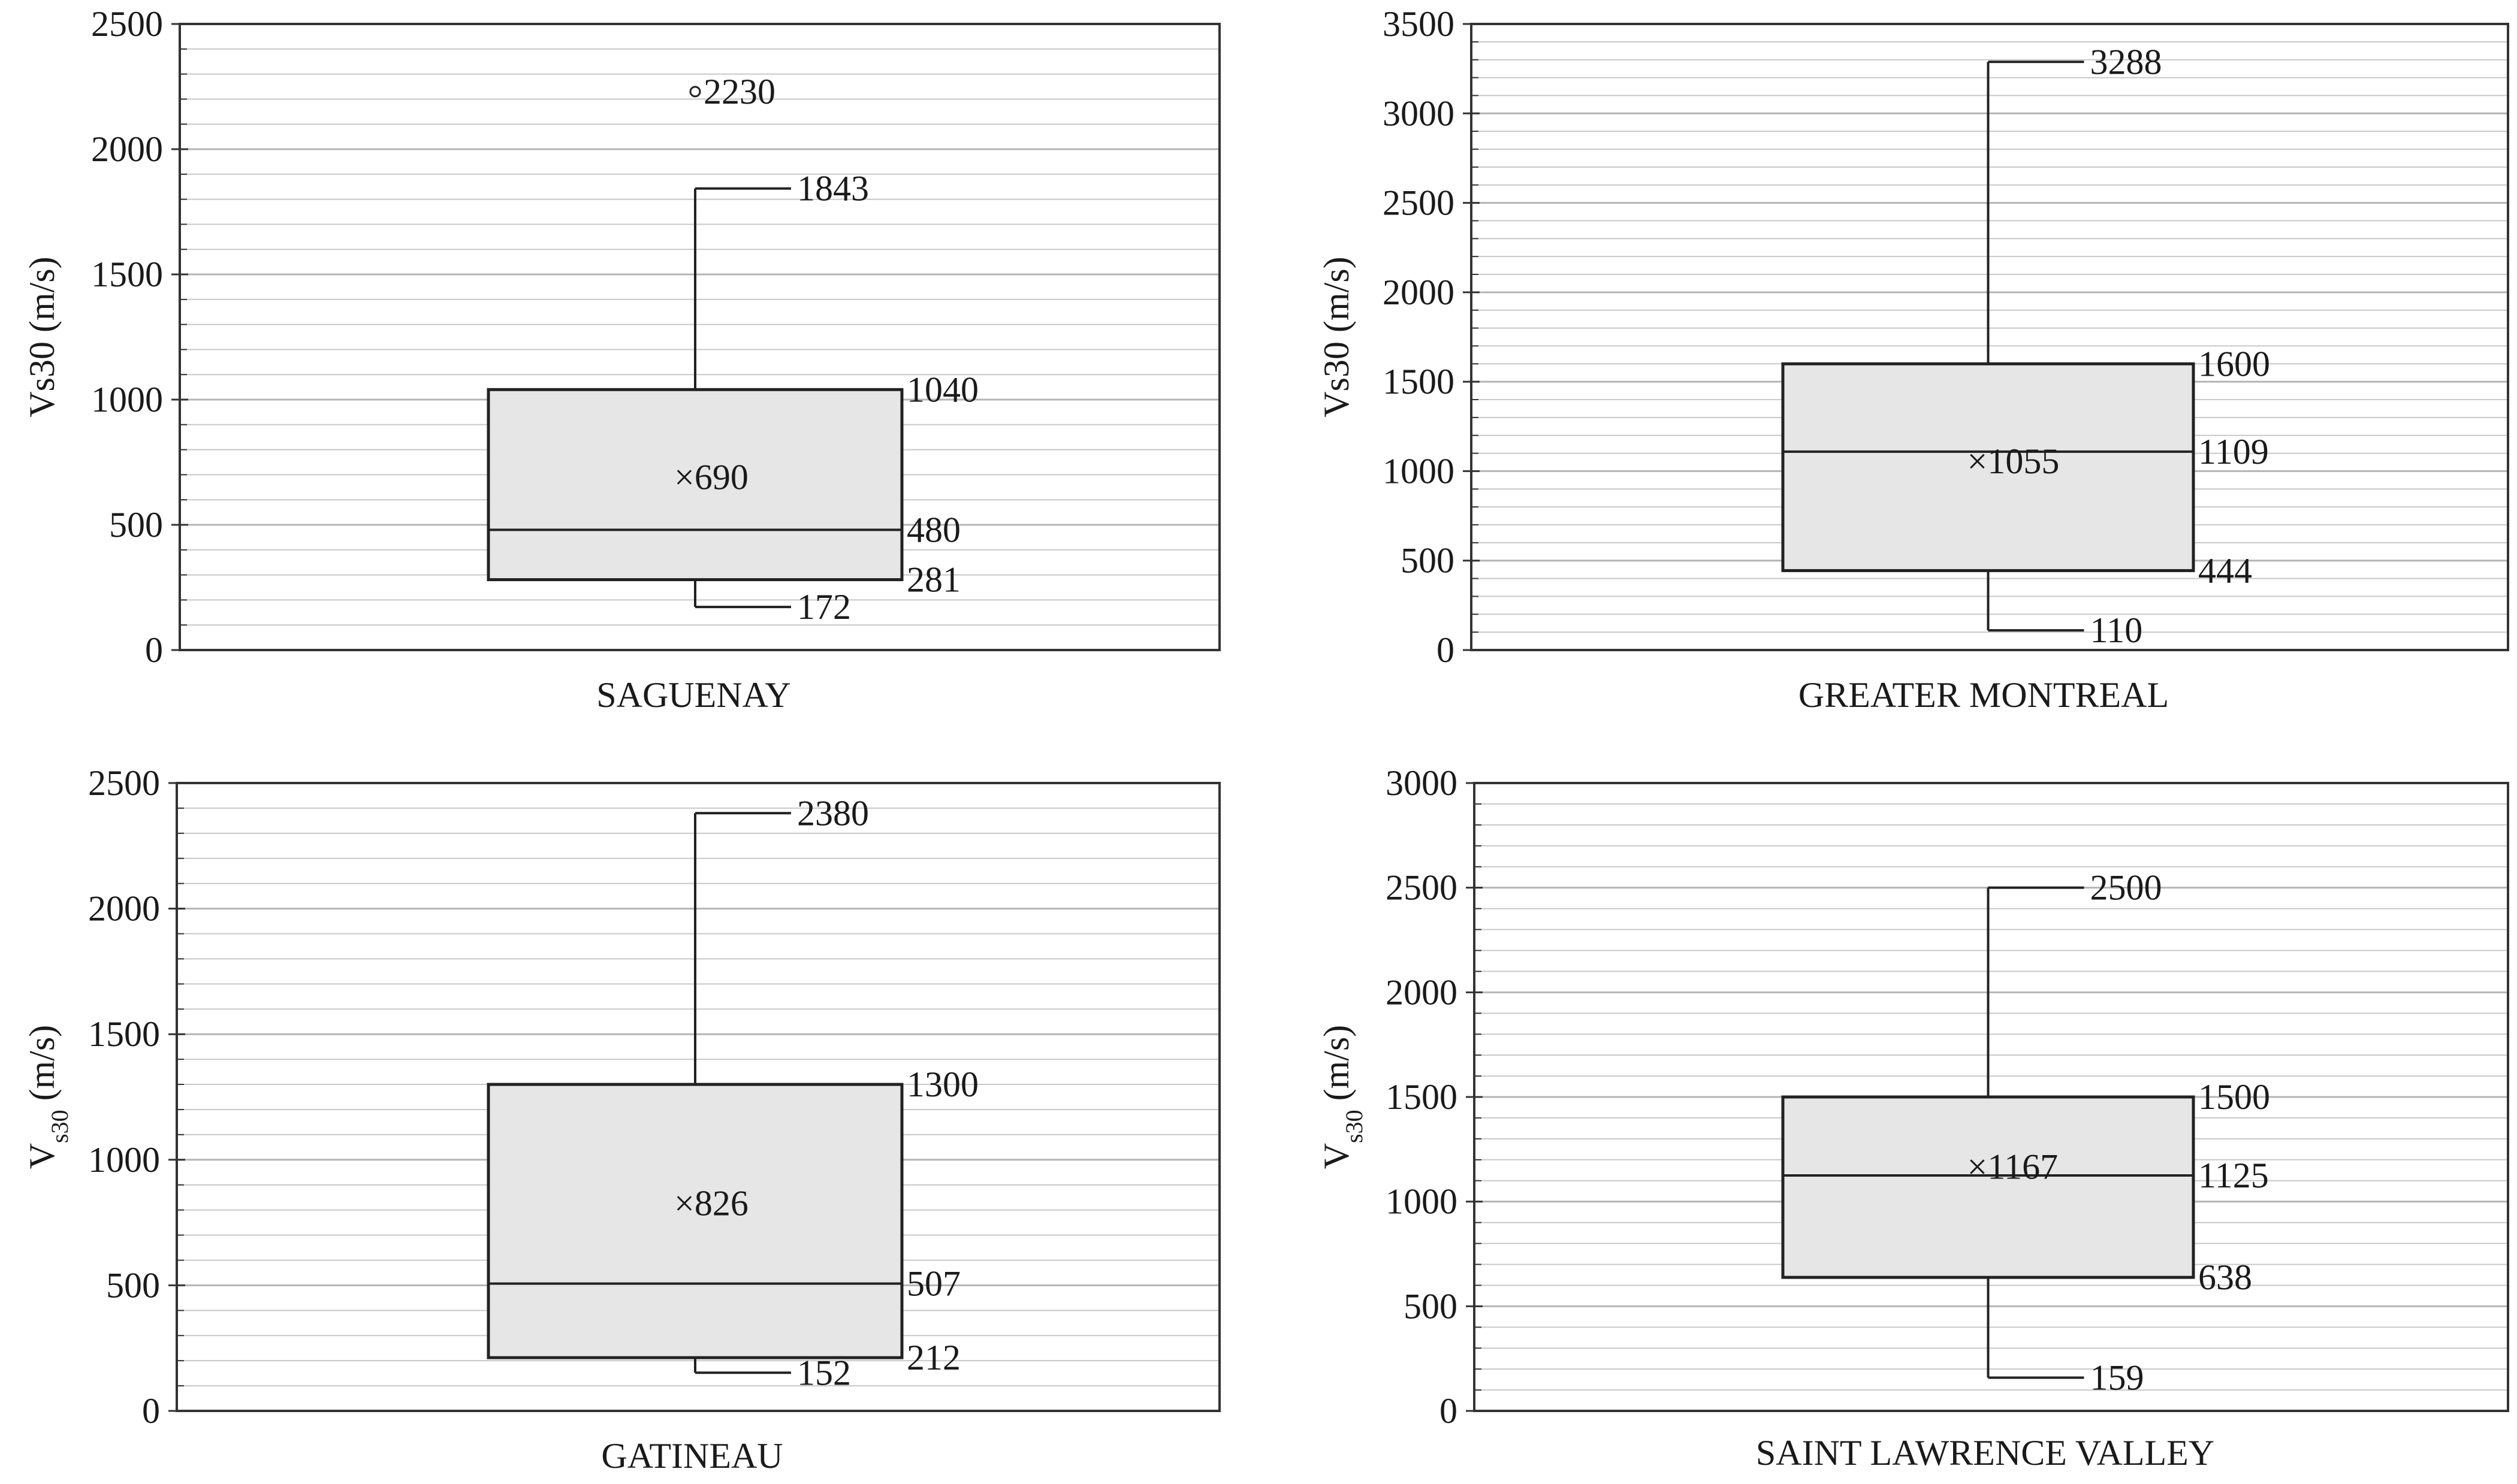 The height and width of the screenshot is (1484, 2517). I want to click on category-label: GATINEAU, so click(692, 1456).